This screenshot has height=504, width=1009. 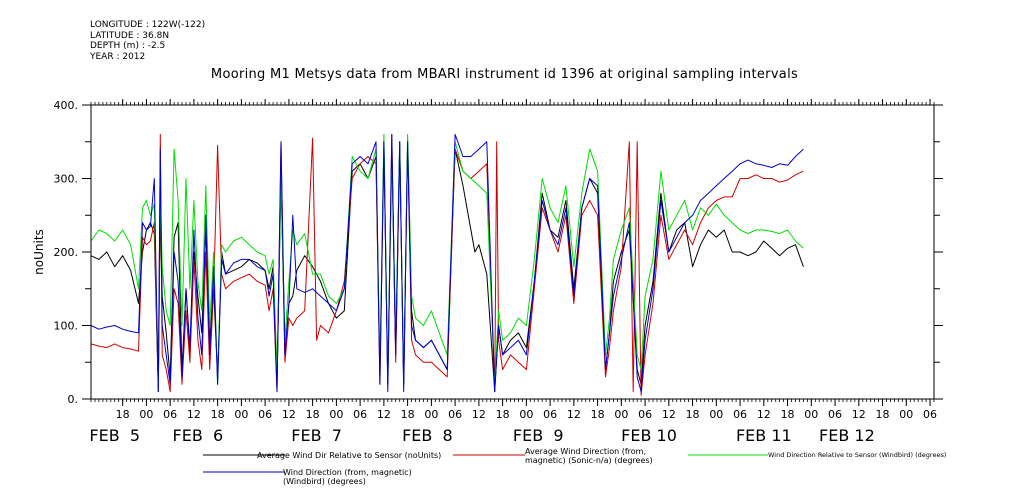 What do you see at coordinates (847, 435) in the screenshot?
I see `x-day-label: FEB 12` at bounding box center [847, 435].